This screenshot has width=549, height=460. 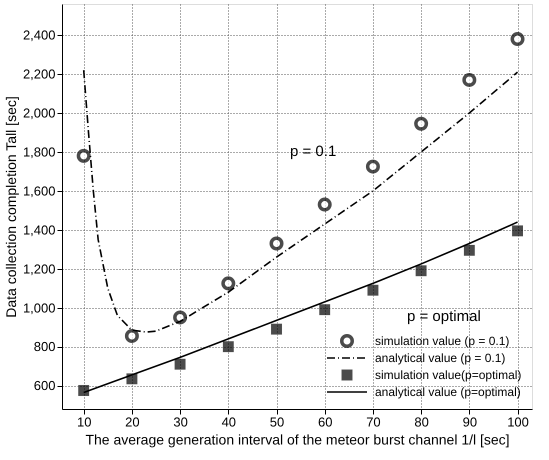 What do you see at coordinates (45, 386) in the screenshot?
I see `y-tick-label: 600` at bounding box center [45, 386].